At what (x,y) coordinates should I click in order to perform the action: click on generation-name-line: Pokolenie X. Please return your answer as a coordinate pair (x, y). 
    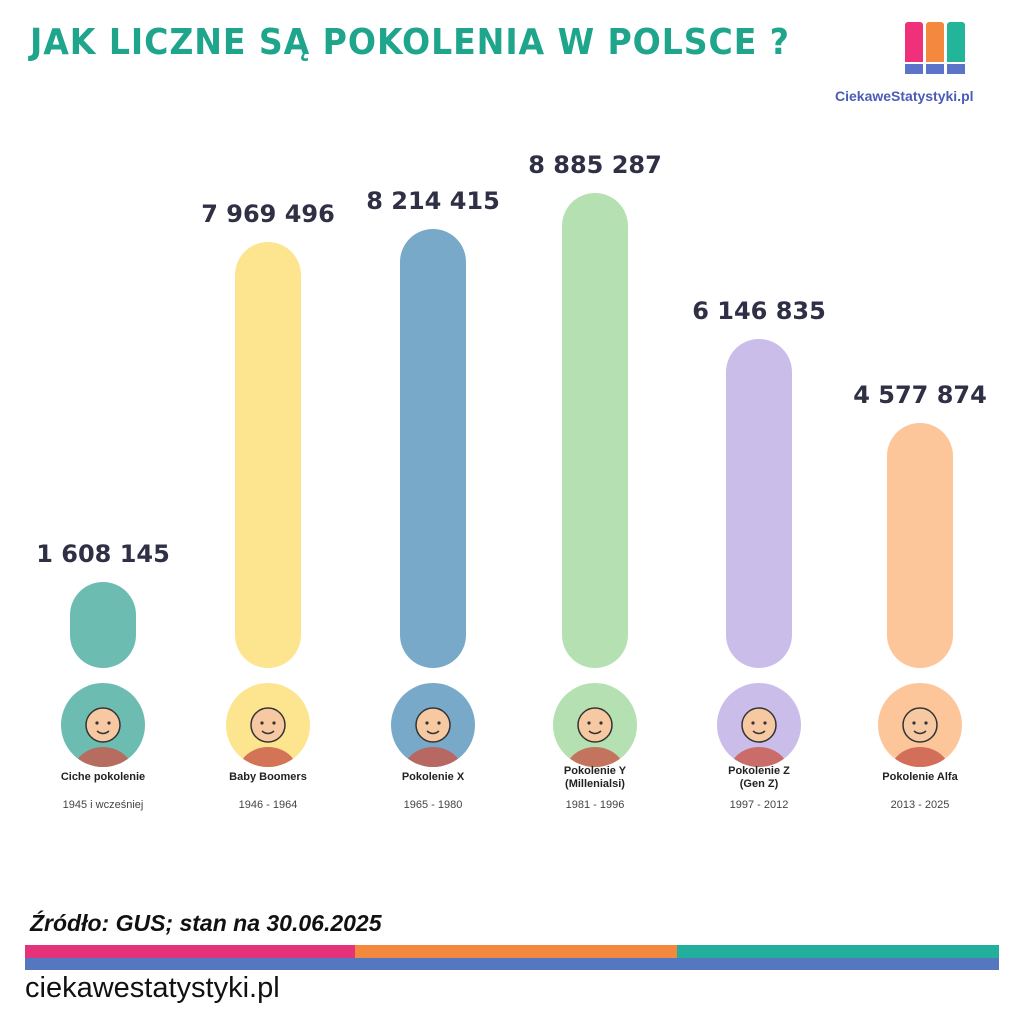
    Looking at the image, I should click on (433, 777).